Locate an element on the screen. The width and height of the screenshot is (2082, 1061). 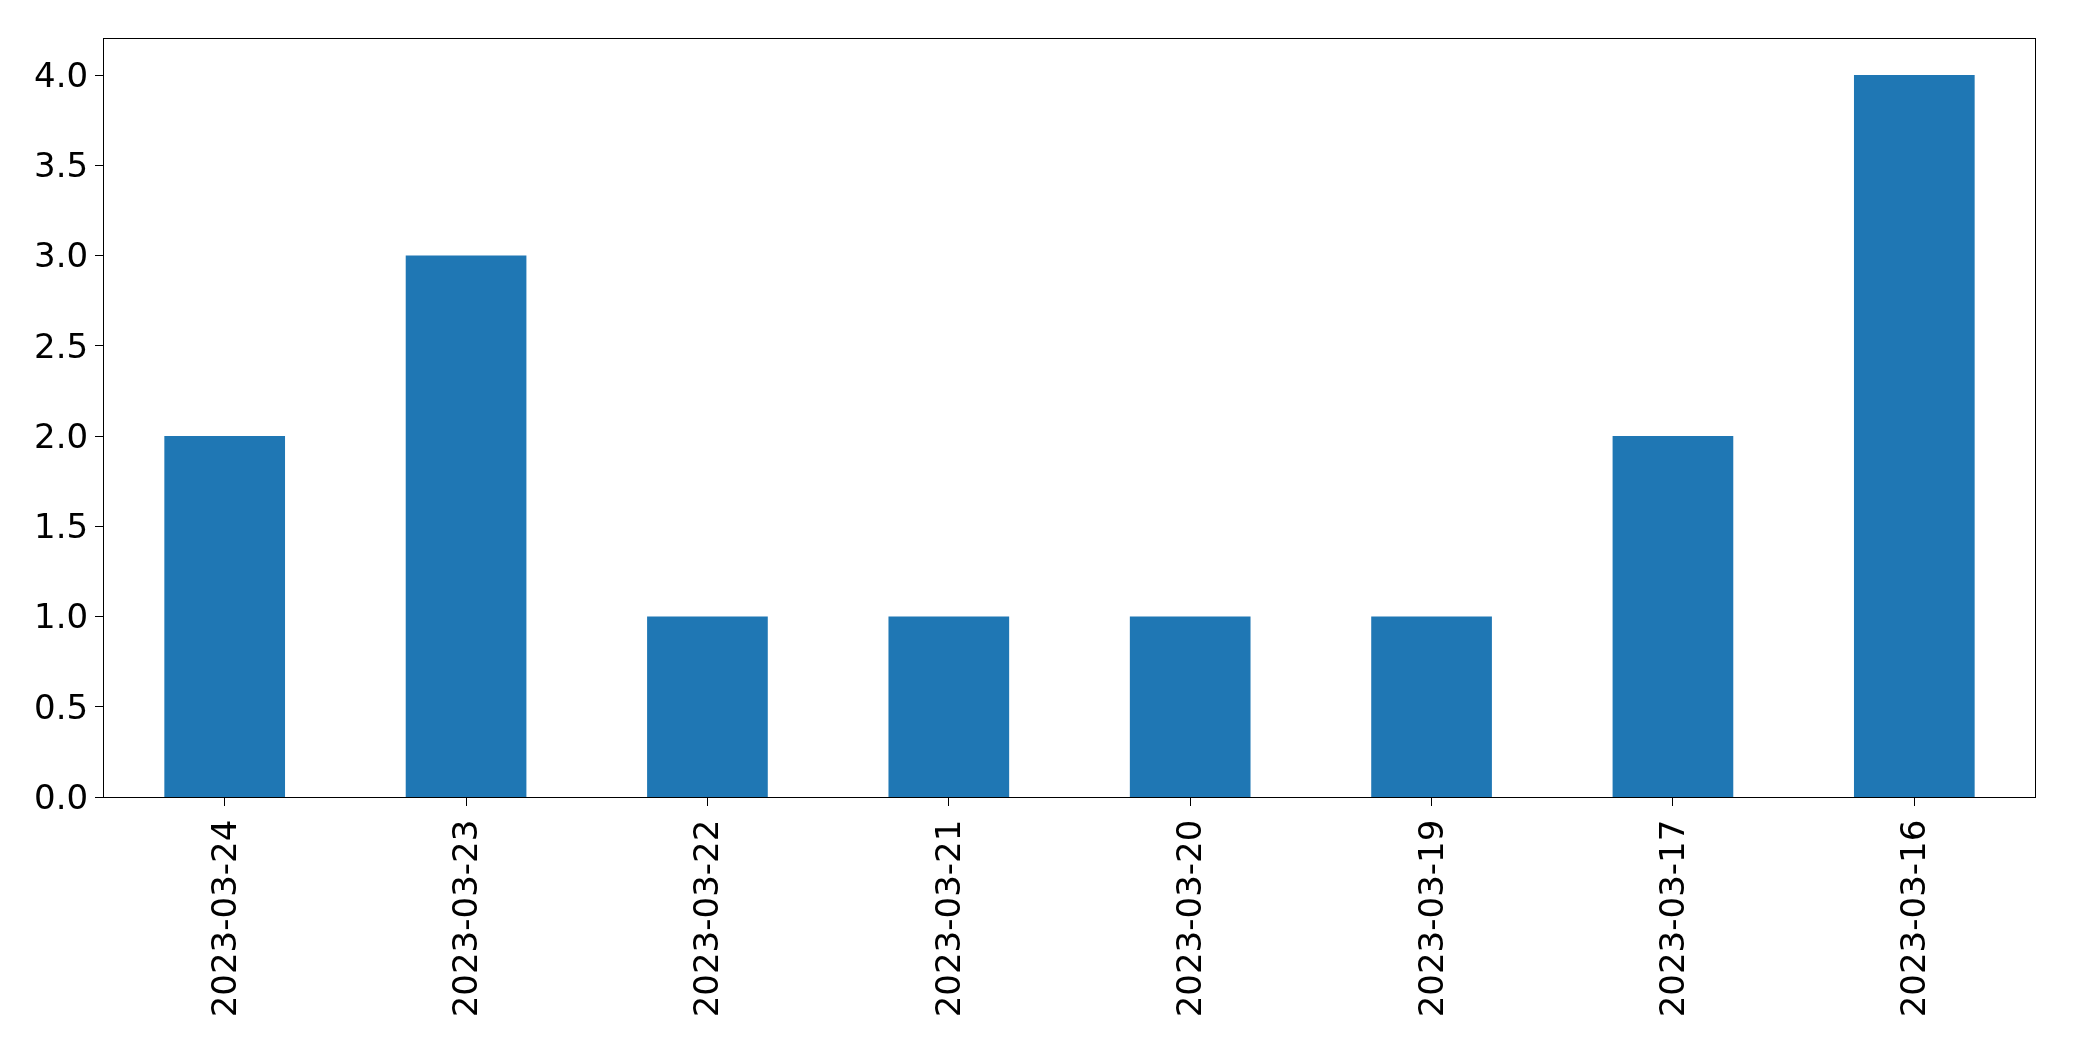
y-tick-label: 2.5 is located at coordinates (61, 345).